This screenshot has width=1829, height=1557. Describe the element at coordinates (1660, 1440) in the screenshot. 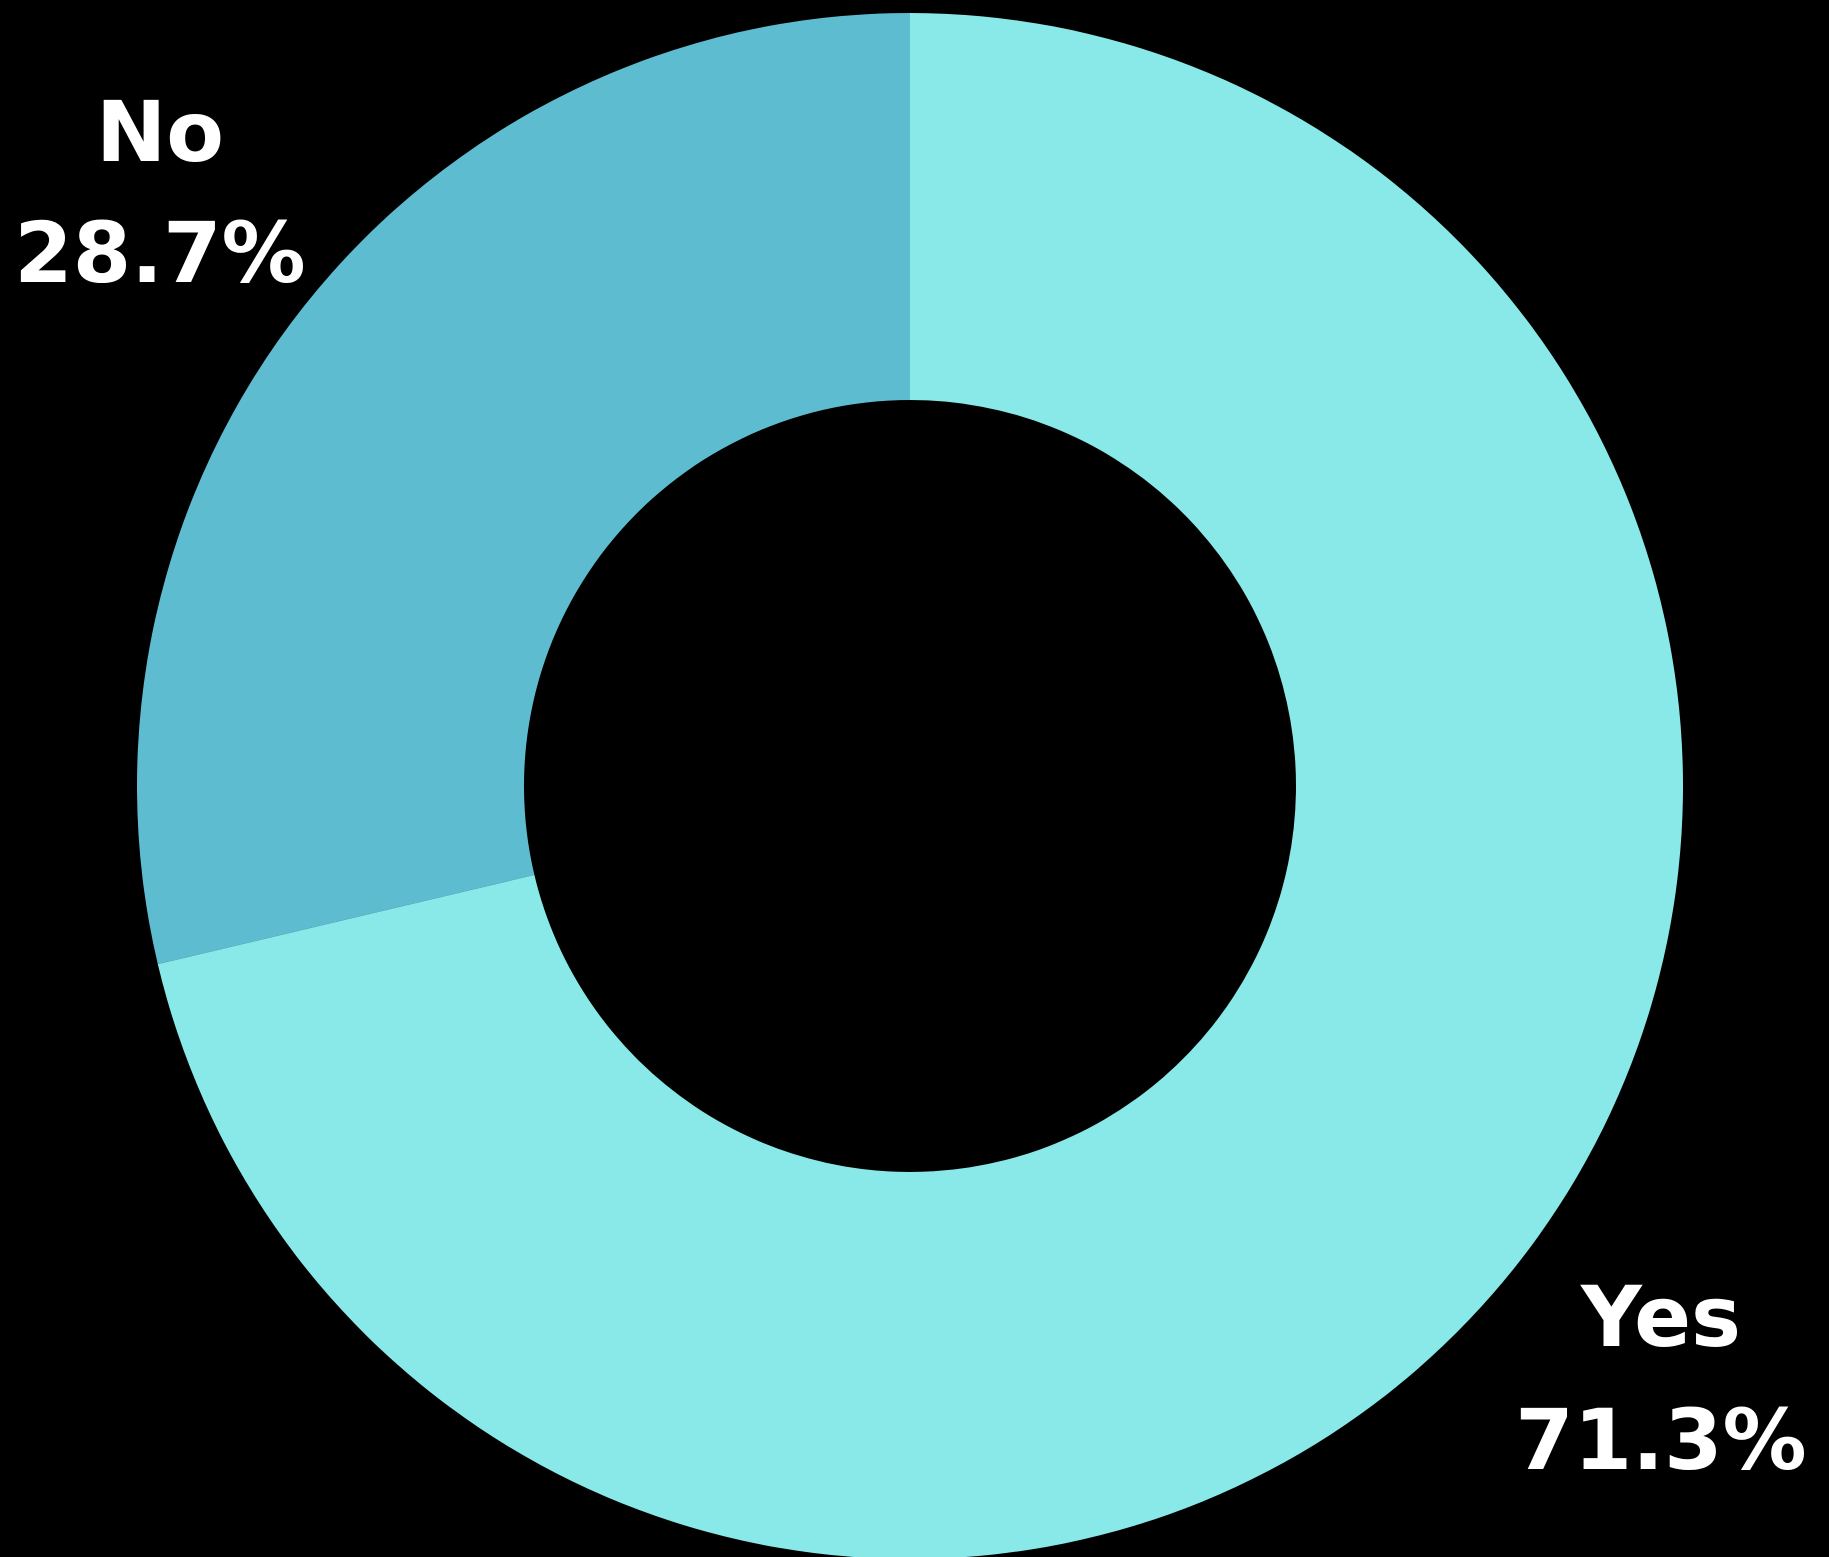

I see `value-label: 71.3%` at that location.